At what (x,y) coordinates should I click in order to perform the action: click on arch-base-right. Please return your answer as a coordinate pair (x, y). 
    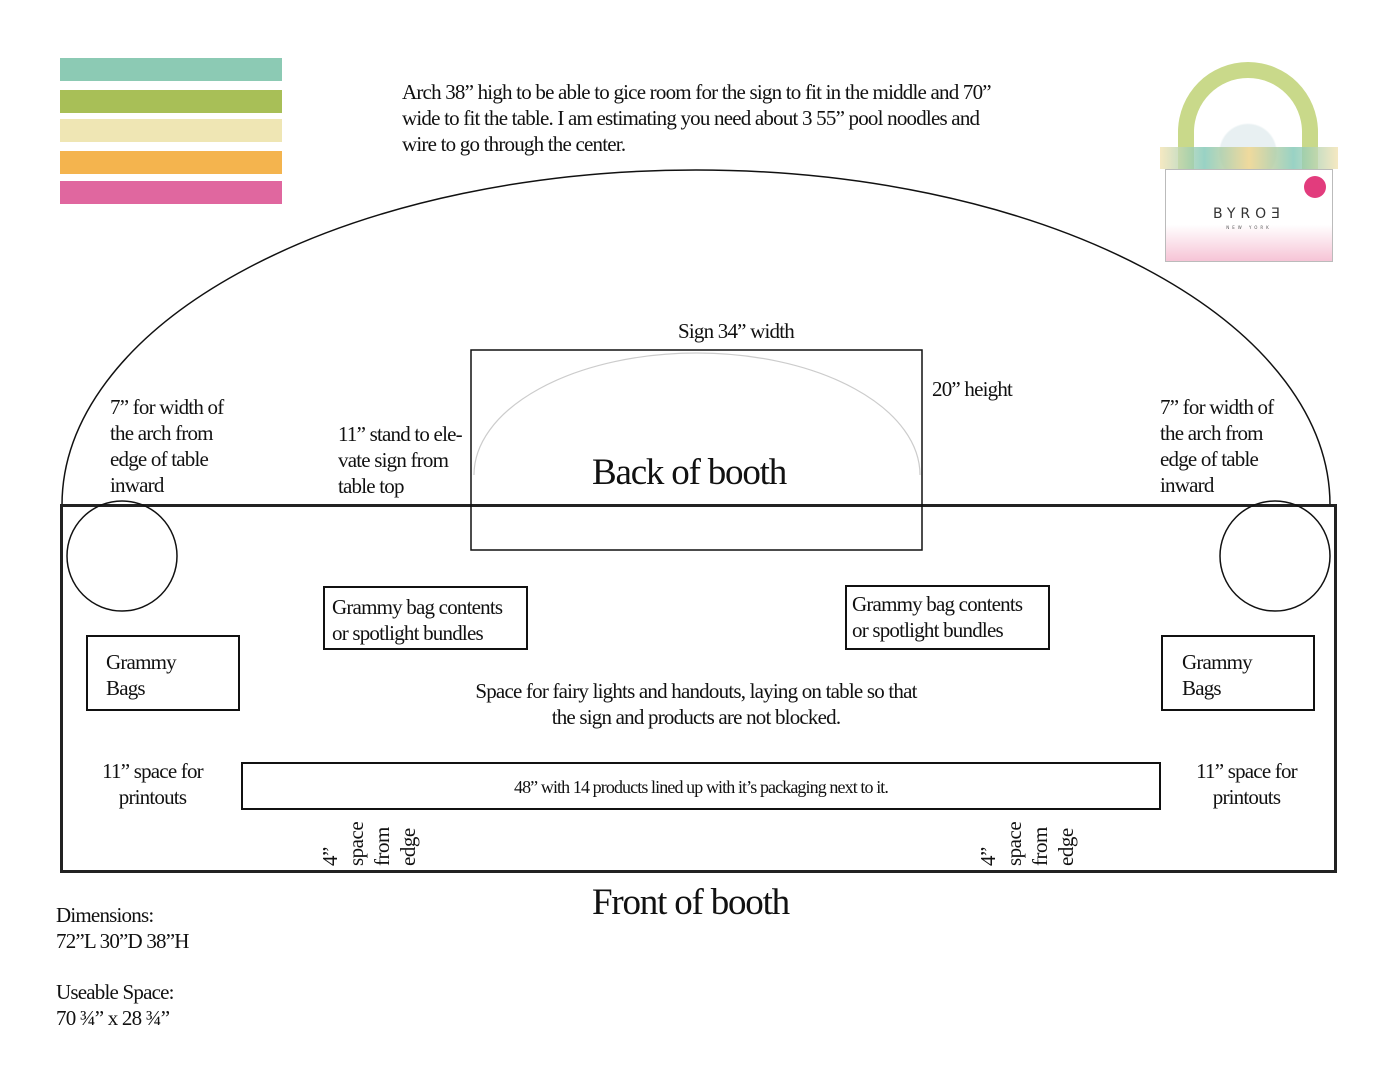
    Looking at the image, I should click on (1275, 556).